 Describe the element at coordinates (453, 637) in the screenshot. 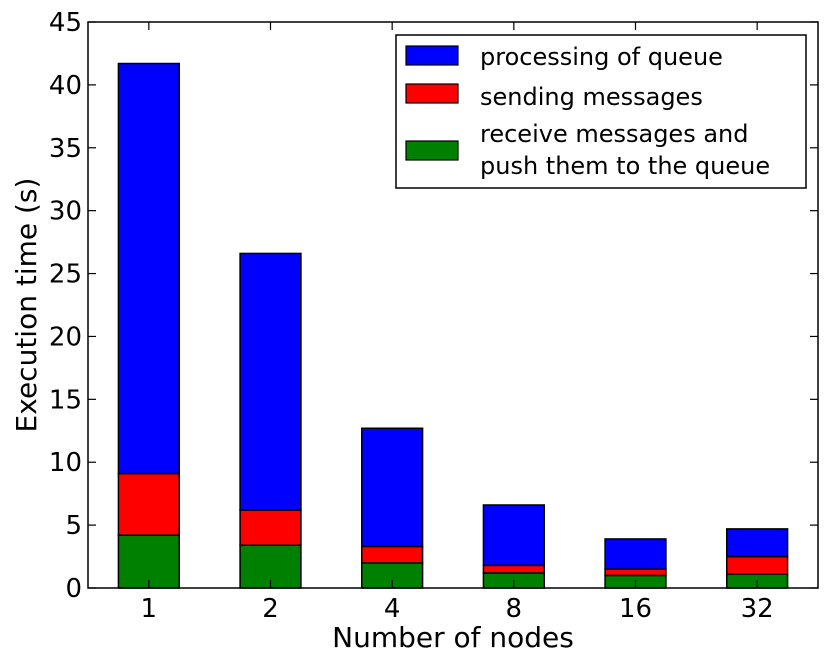

I see `x-axis-title: Number of nodes` at that location.